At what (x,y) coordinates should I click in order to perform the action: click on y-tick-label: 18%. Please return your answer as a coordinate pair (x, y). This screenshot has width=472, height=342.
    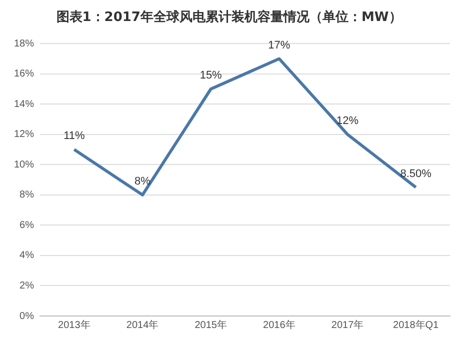
    Looking at the image, I should click on (24, 44).